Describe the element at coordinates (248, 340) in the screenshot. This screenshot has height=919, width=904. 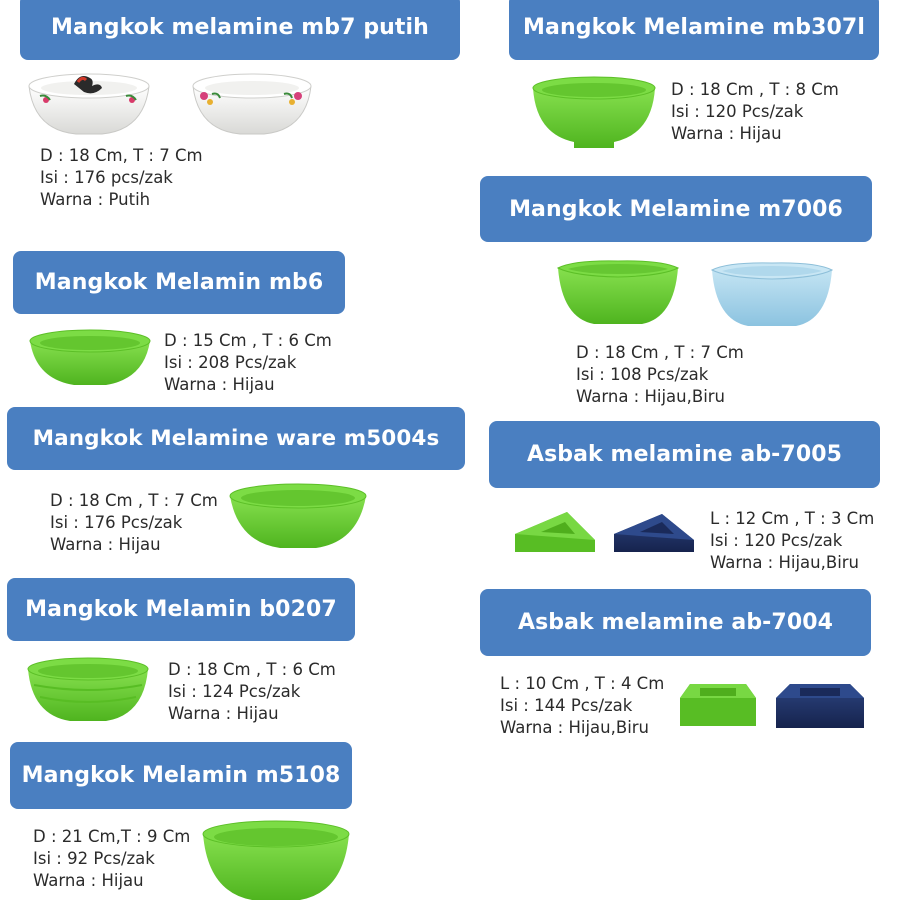
I see `spec-dimension: D : 15 Cm , T : 6 Cm` at that location.